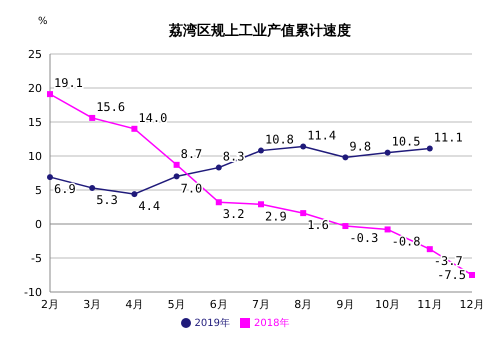  I want to click on y-tick-label: -10, so click(33, 292).